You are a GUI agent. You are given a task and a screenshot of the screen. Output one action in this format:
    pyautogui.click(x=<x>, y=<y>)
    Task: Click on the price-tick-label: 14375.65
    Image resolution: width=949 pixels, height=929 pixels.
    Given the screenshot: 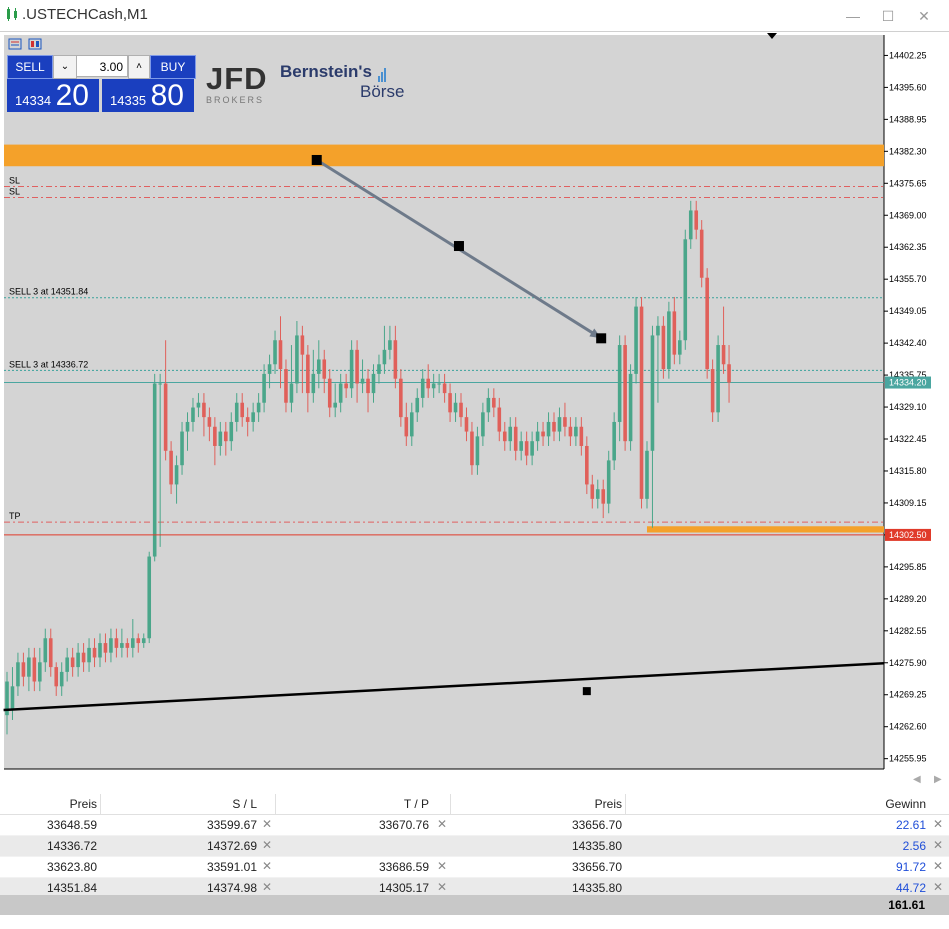 What is the action you would take?
    pyautogui.click(x=908, y=183)
    